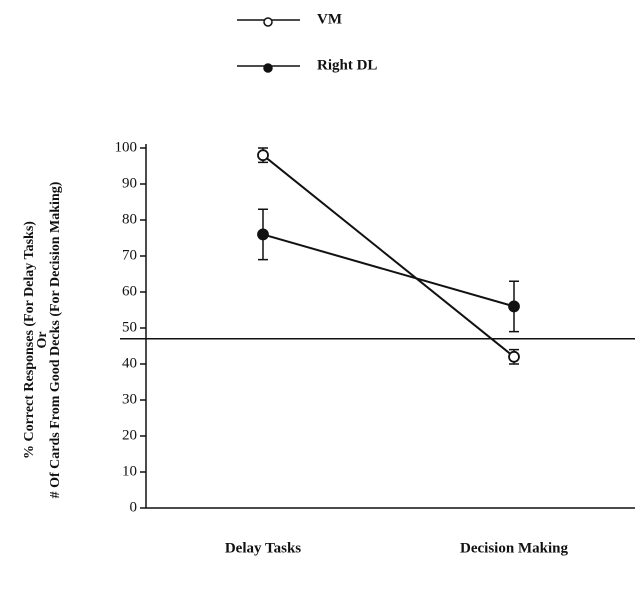  I want to click on y-tick-label: 40, so click(129, 363).